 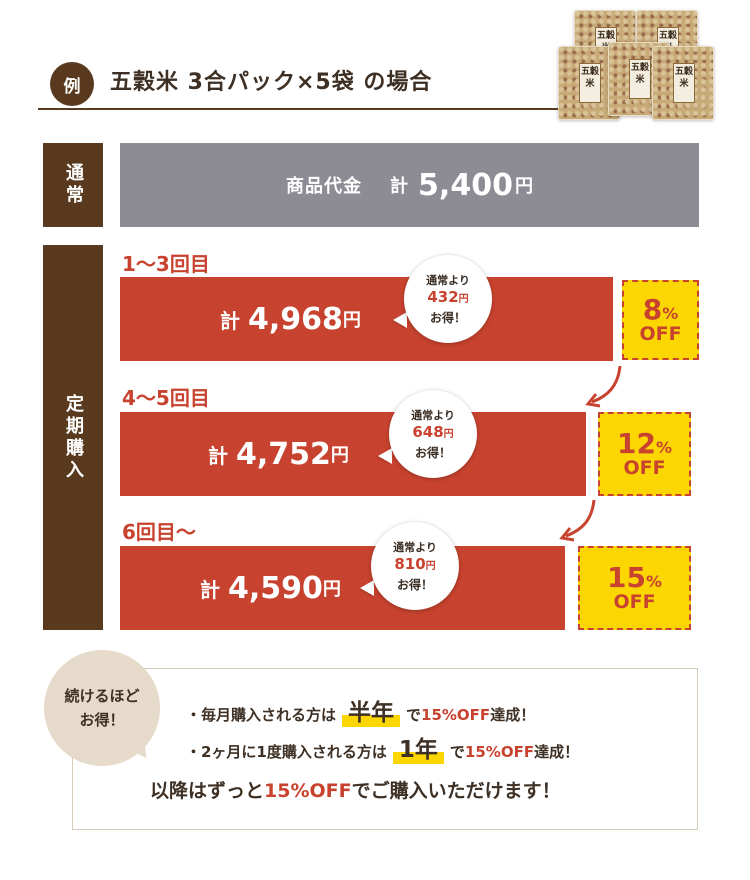 What do you see at coordinates (321, 109) in the screenshot?
I see `header-divider` at bounding box center [321, 109].